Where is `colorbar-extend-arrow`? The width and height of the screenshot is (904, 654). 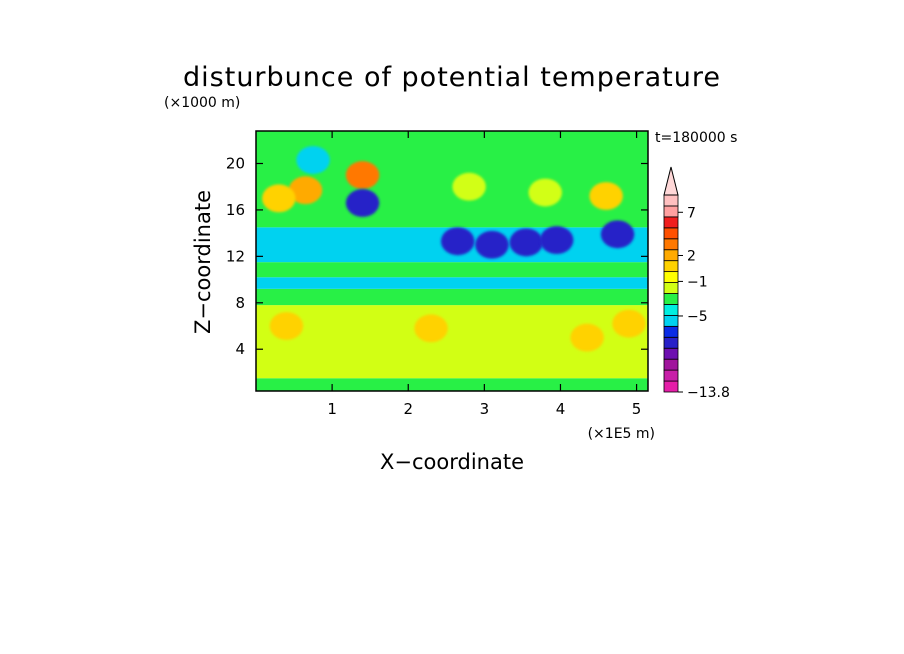
colorbar-extend-arrow is located at coordinates (671, 181).